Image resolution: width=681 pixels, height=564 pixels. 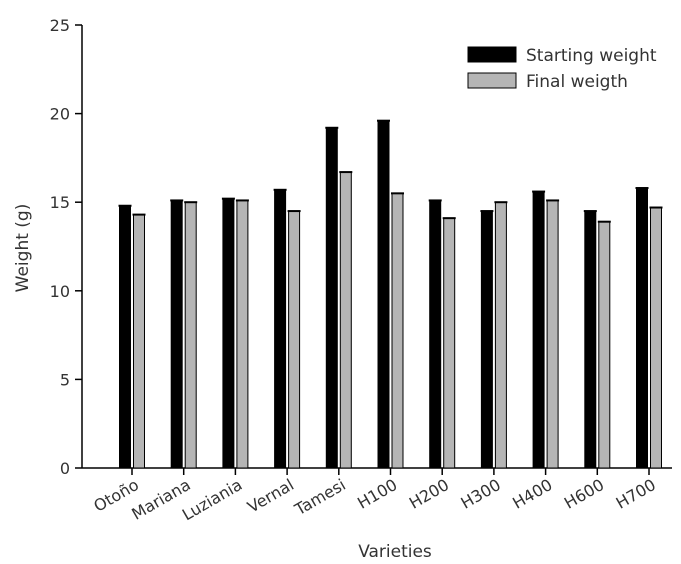 What do you see at coordinates (320, 497) in the screenshot?
I see `x-tick-label: Tamesi` at bounding box center [320, 497].